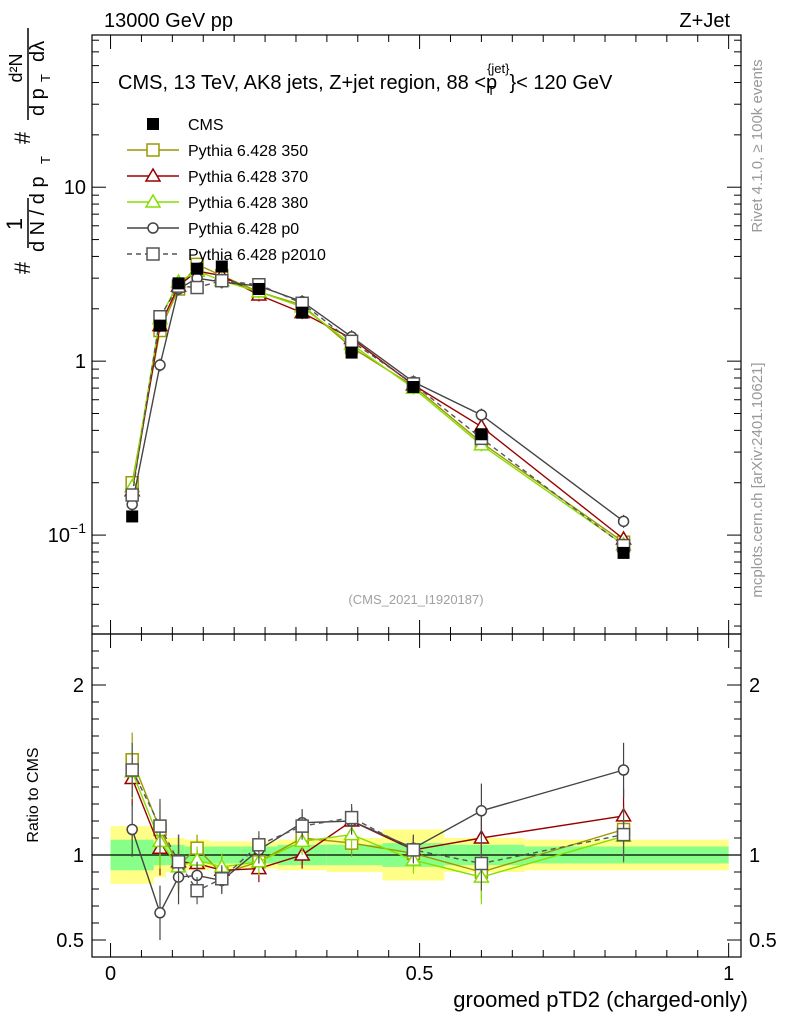  I want to click on title-sup: {jet}, so click(498, 68).